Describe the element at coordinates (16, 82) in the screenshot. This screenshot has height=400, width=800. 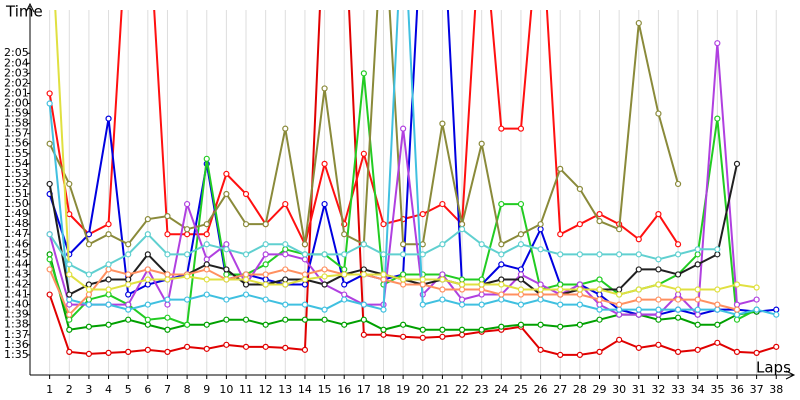
I see `y-tick-label: 2:02` at that location.